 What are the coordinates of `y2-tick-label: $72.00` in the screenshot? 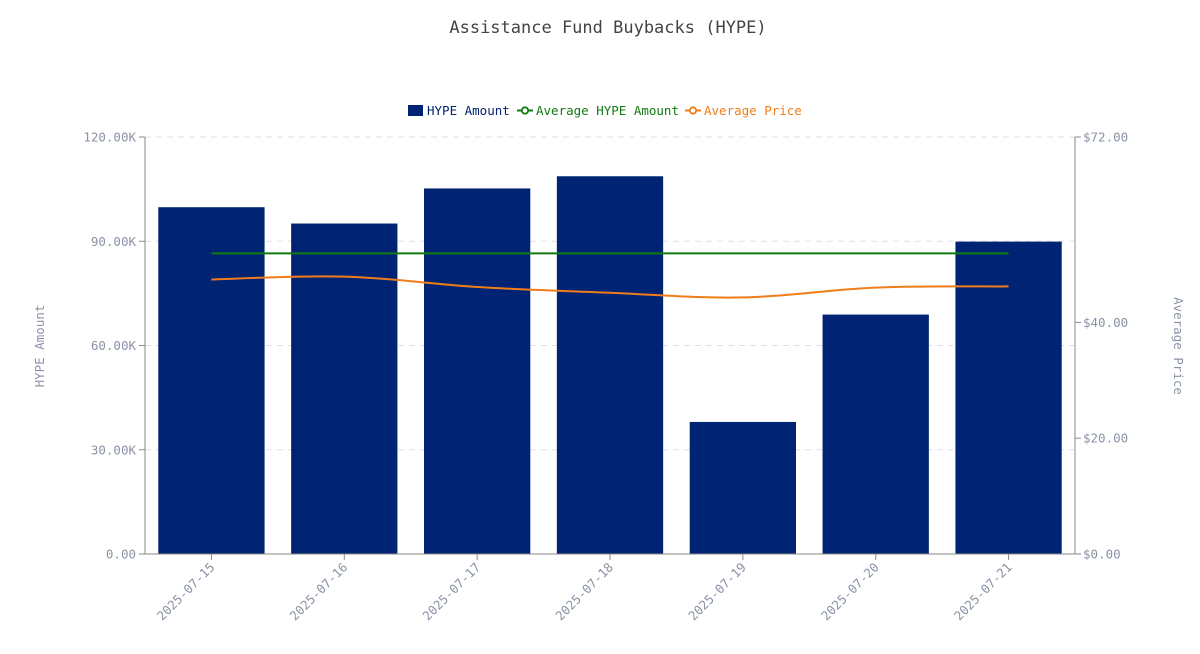 It's located at (1105, 137).